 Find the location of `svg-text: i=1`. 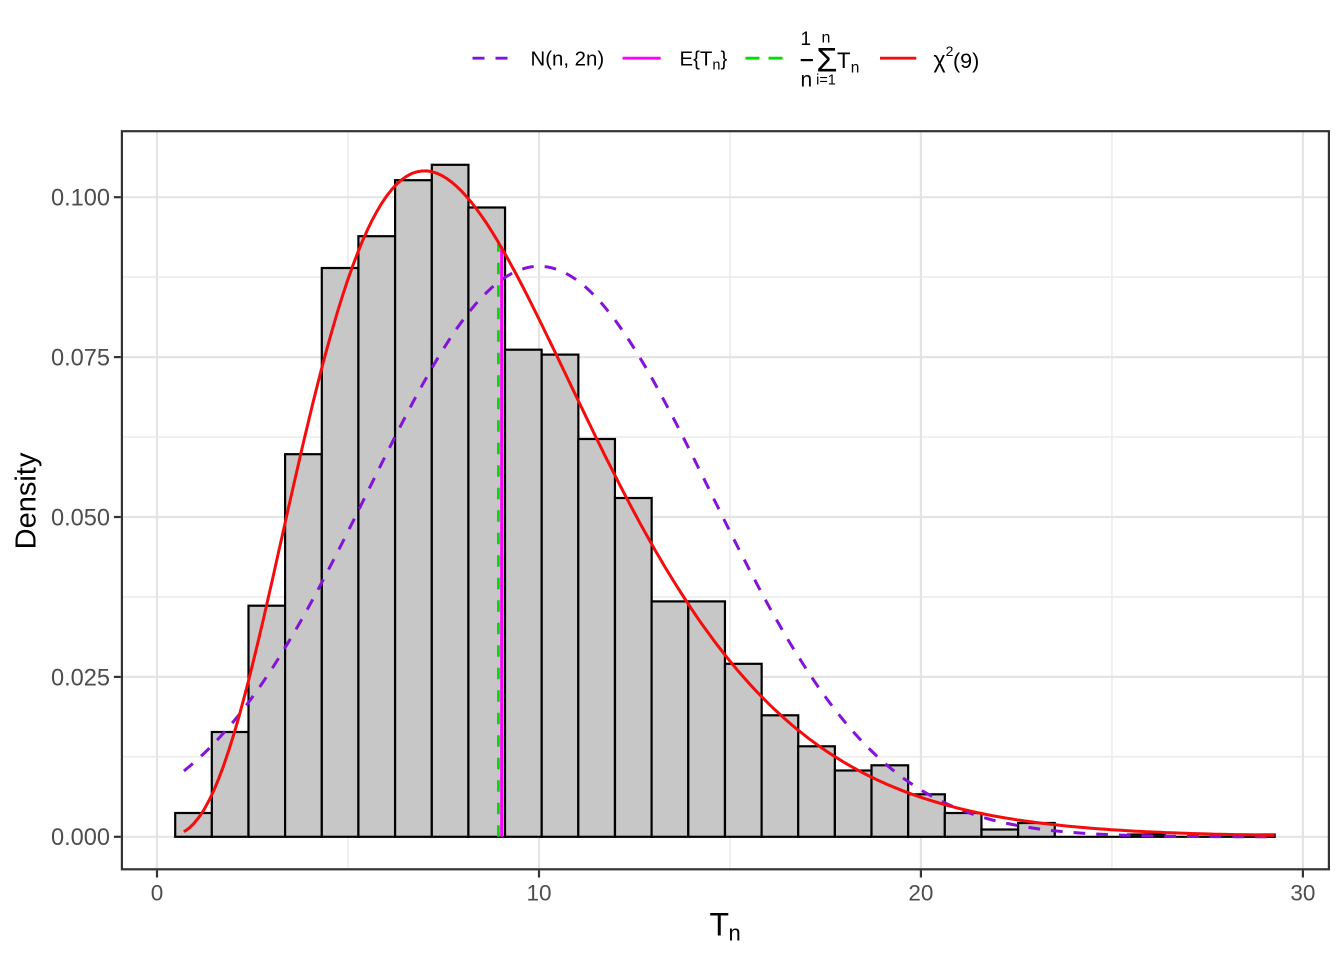

svg-text: i=1 is located at coordinates (826, 80).